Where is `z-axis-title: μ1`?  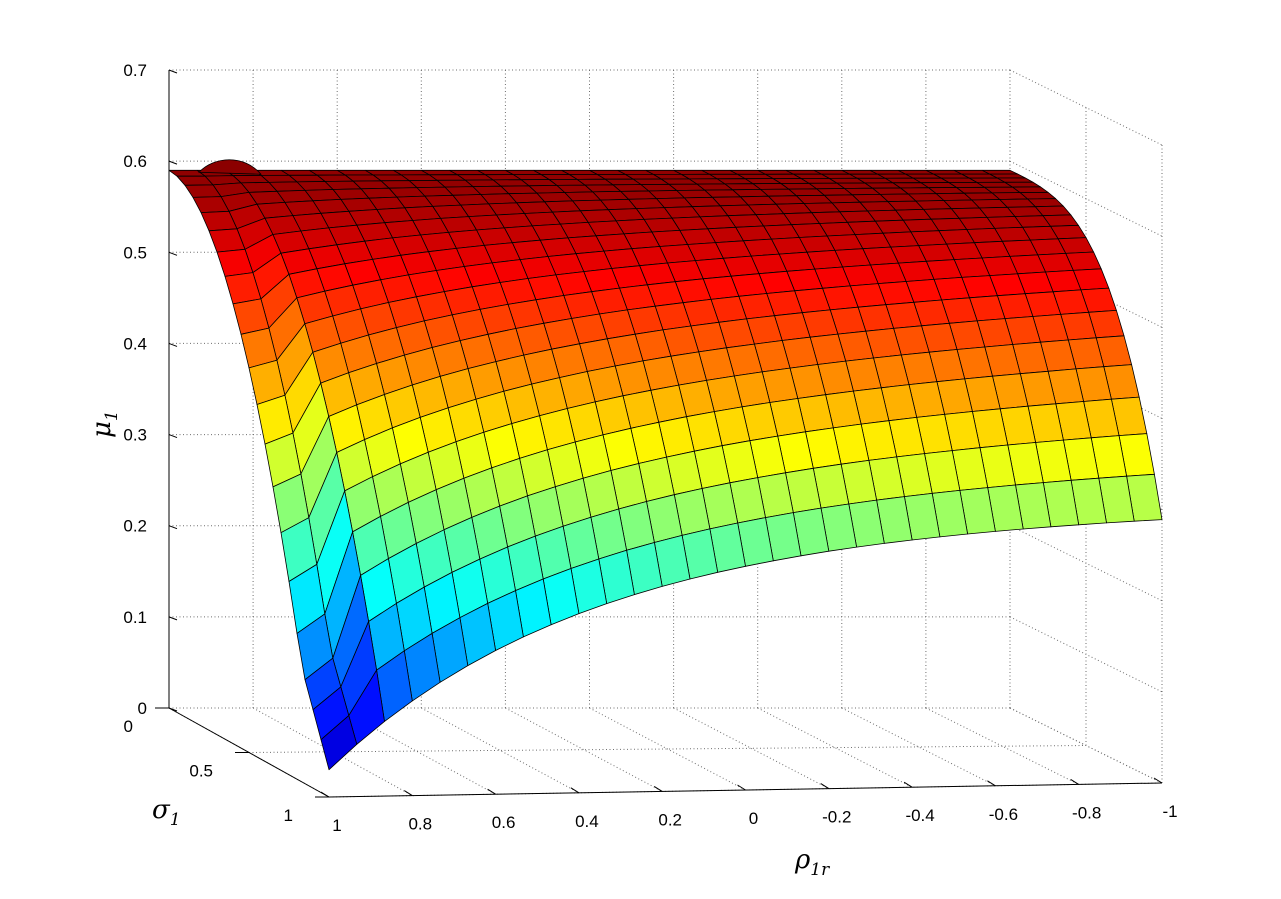
z-axis-title: μ1 is located at coordinates (104, 424).